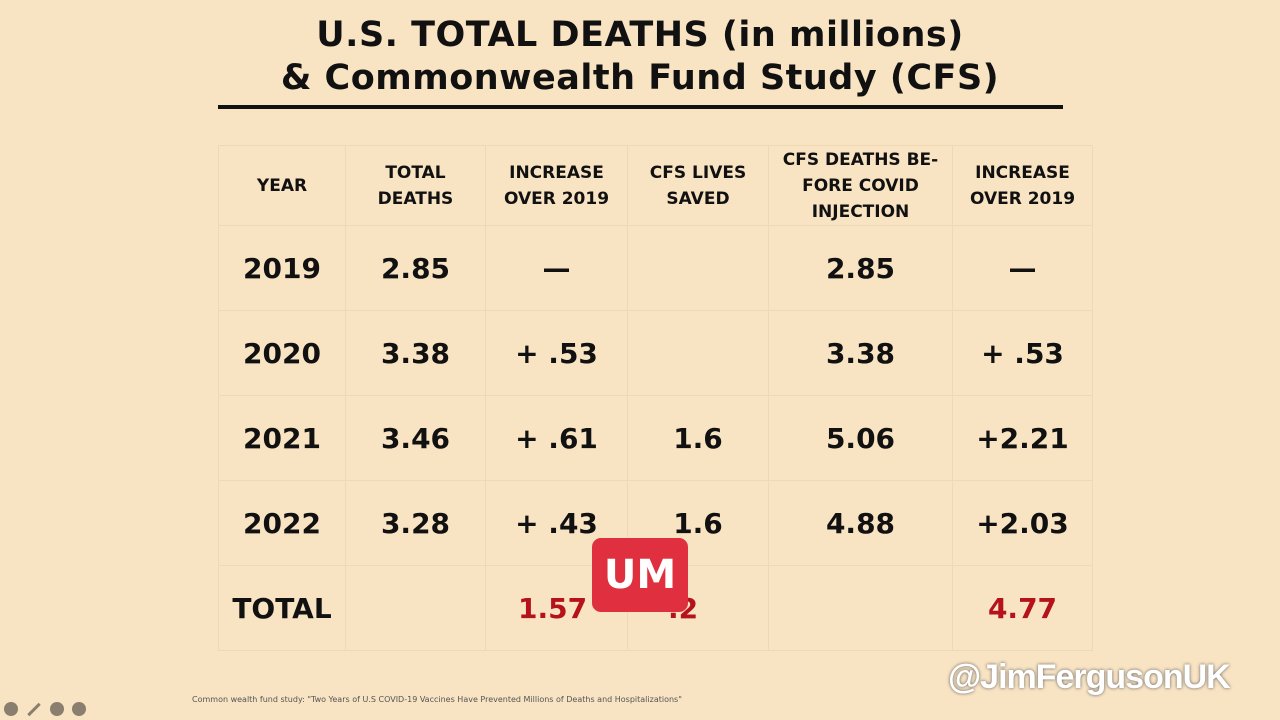 This screenshot has height=720, width=1280. I want to click on header-year: YEAR, so click(282, 185).